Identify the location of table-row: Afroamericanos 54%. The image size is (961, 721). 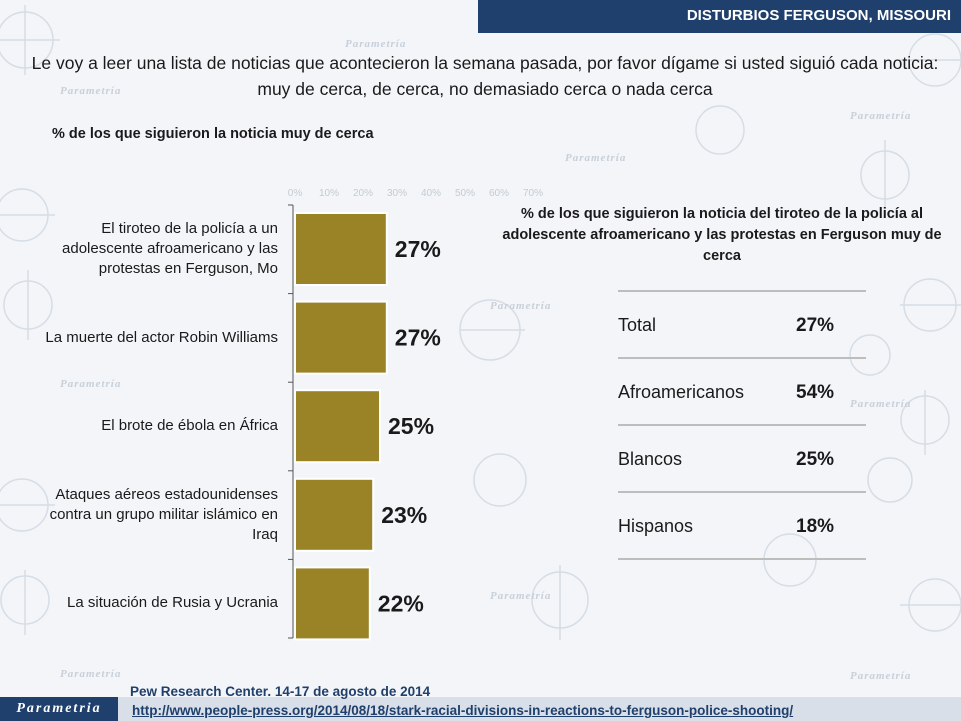
(742, 397).